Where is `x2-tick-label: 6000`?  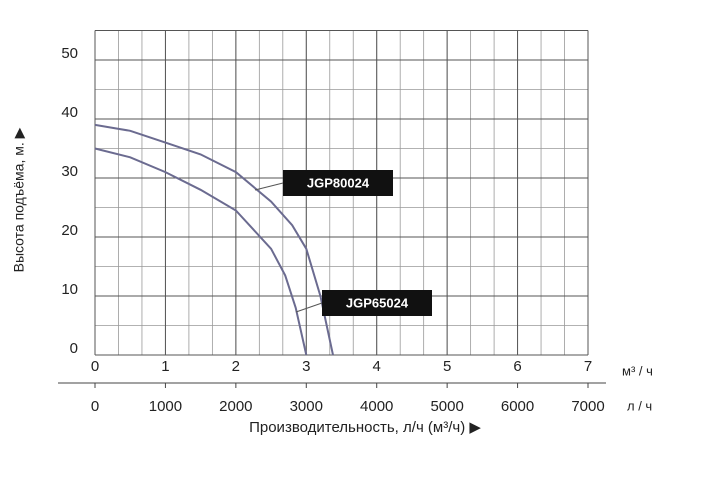 x2-tick-label: 6000 is located at coordinates (517, 406).